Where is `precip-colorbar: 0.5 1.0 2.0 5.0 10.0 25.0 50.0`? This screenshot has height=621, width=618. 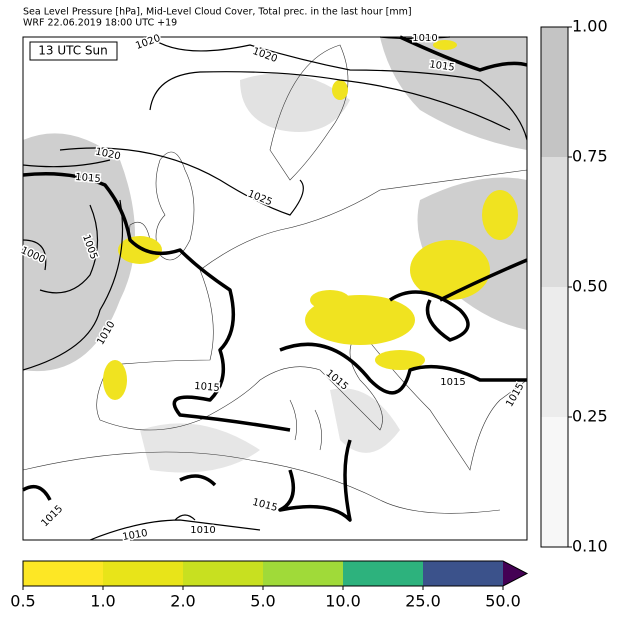 precip-colorbar: 0.5 1.0 2.0 5.0 10.0 25.0 50.0 is located at coordinates (269, 585).